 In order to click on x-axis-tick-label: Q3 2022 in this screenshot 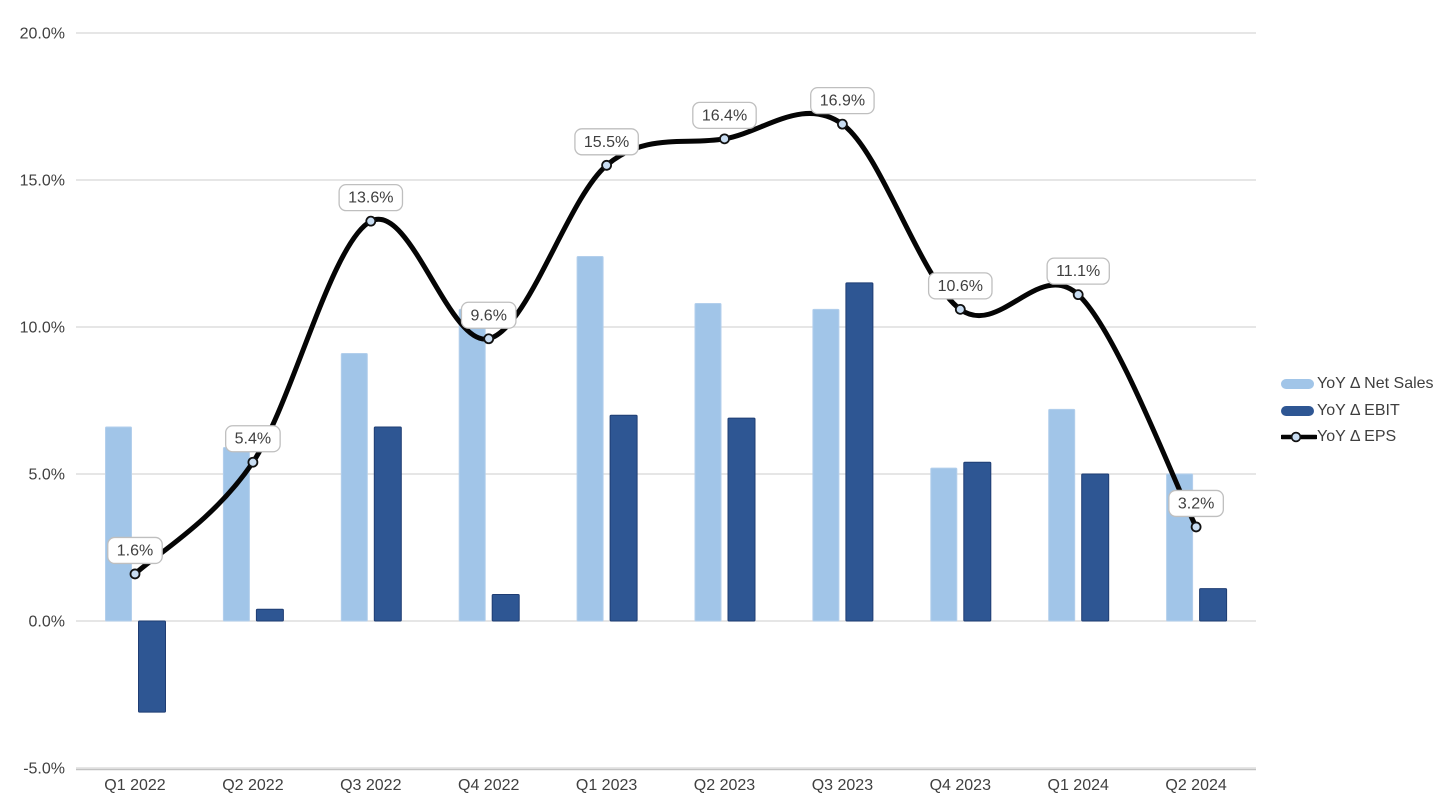, I will do `click(370, 785)`.